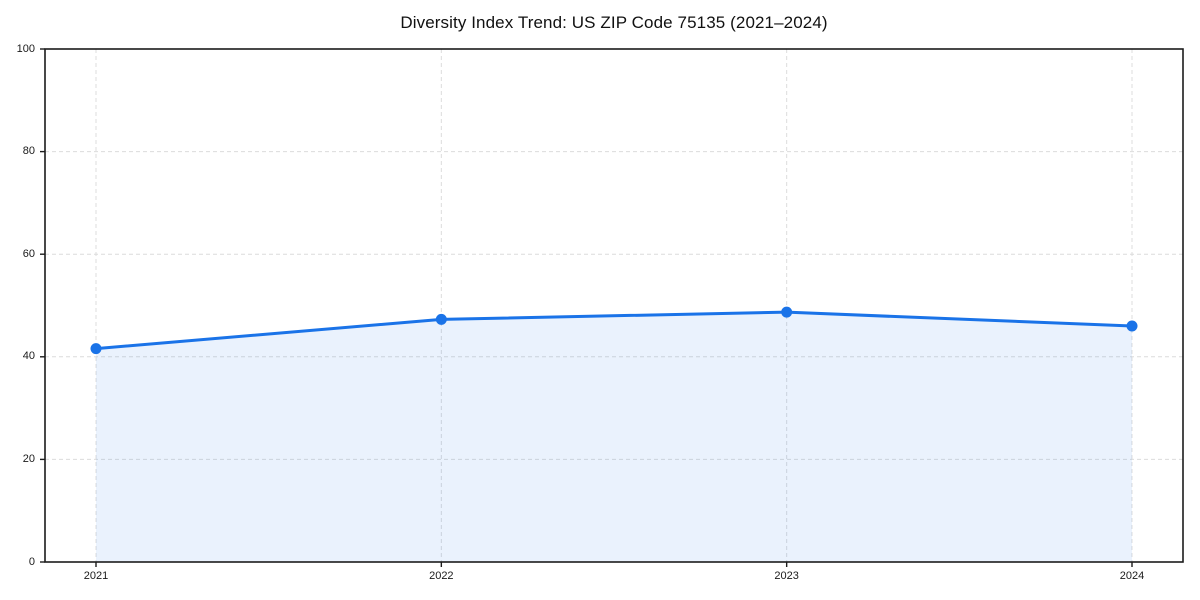 The image size is (1200, 600). I want to click on y-axis-tick-label: 20, so click(28, 458).